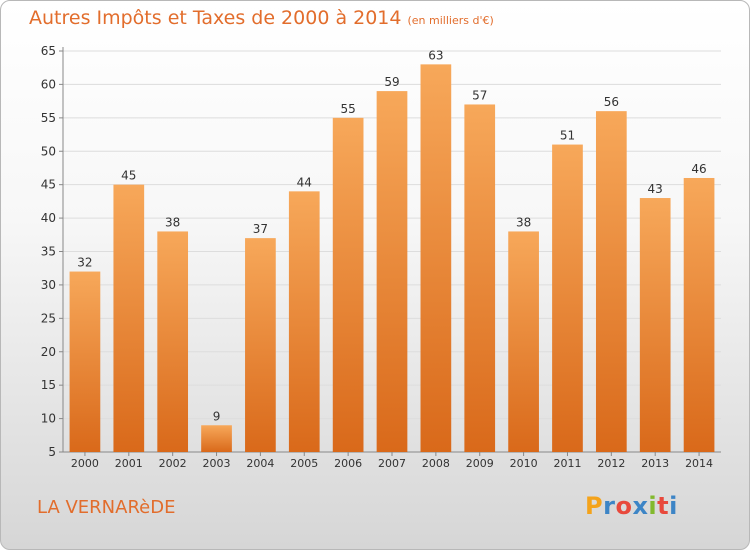 This screenshot has height=550, width=750. I want to click on data-label-2007: 59, so click(391, 82).